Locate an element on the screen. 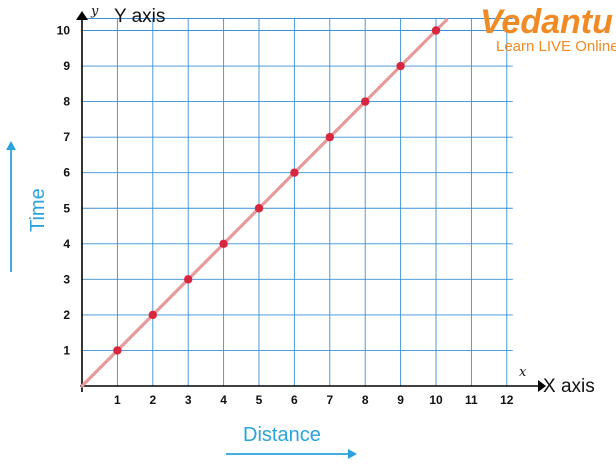 This screenshot has width=616, height=464. x-tick-label: 4 is located at coordinates (223, 400).